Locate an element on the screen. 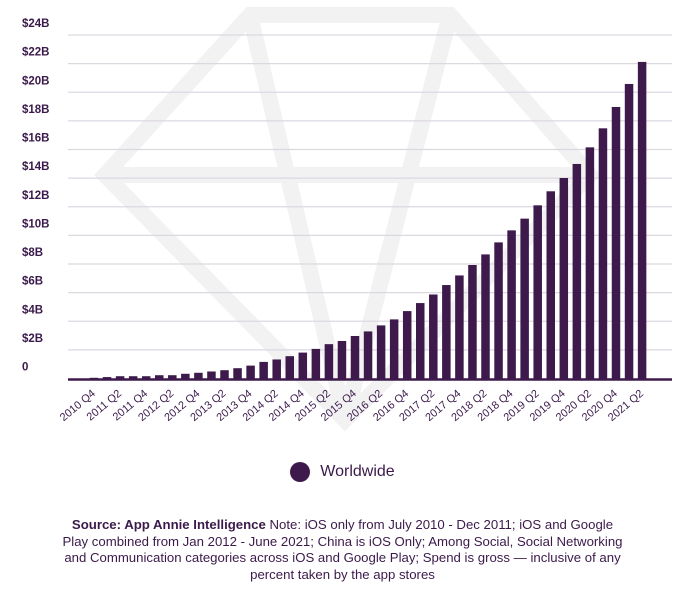 The image size is (685, 599). legend-swatch is located at coordinates (300, 472).